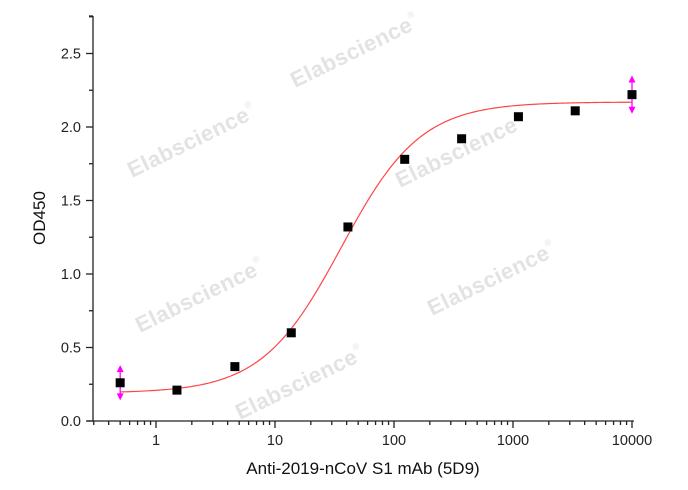 The image size is (688, 490). What do you see at coordinates (71, 55) in the screenshot?
I see `y-tick-label: 2.5` at bounding box center [71, 55].